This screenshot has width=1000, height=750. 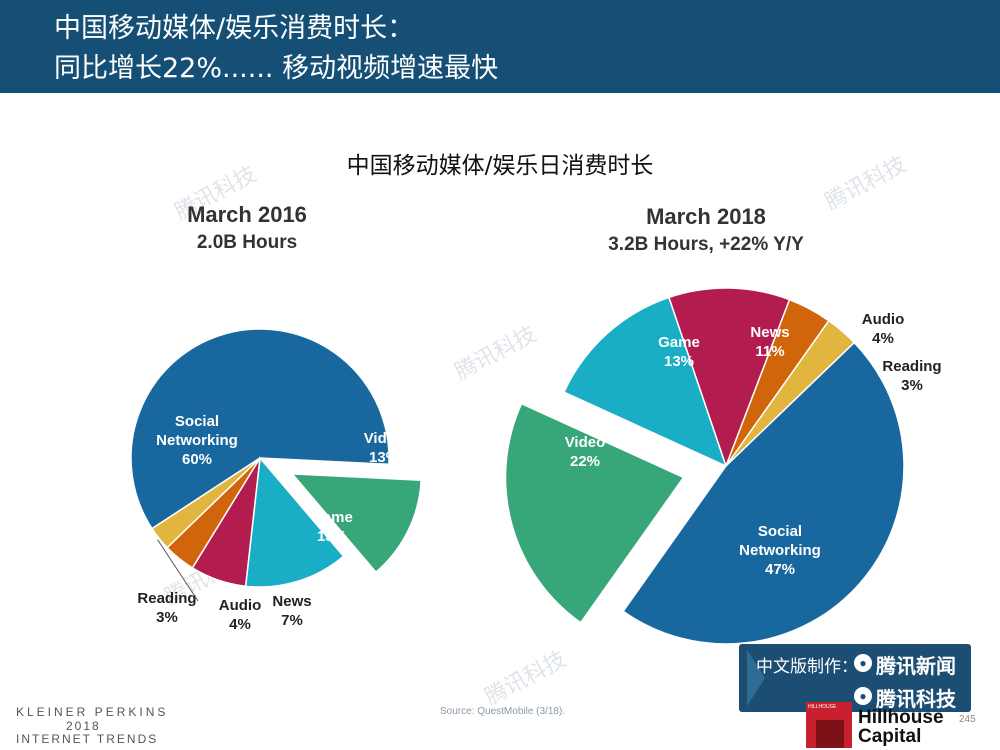 What do you see at coordinates (967, 719) in the screenshot?
I see `page-number: 245` at bounding box center [967, 719].